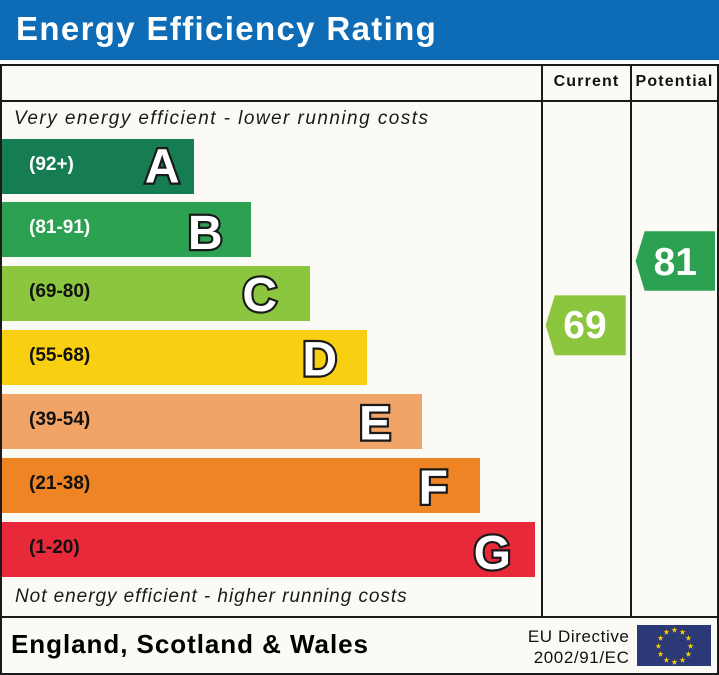 The width and height of the screenshot is (719, 675). Describe the element at coordinates (319, 359) in the screenshot. I see `svg-text: D` at that location.